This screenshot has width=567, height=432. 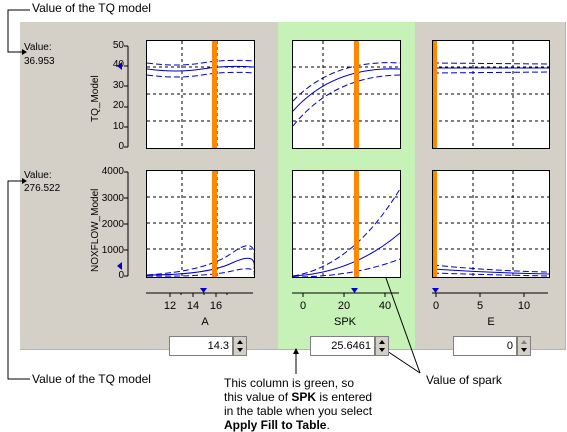 I want to click on spk-xtick: 0, so click(x=303, y=306).